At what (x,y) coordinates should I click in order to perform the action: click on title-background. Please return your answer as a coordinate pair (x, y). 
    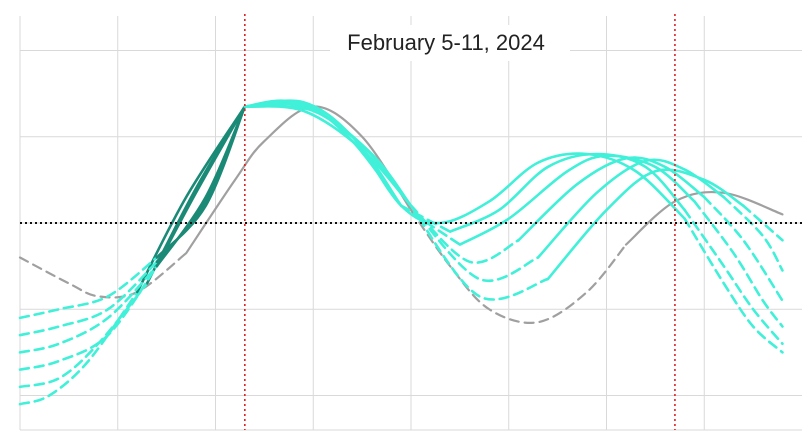
    Looking at the image, I should click on (450, 43).